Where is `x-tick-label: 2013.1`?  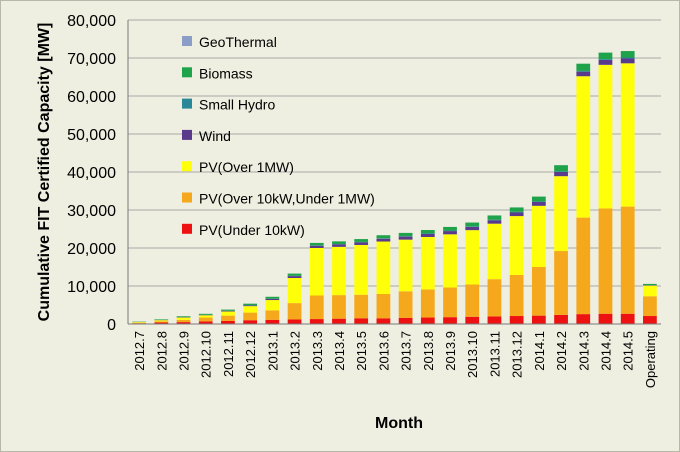 x-tick-label: 2013.1 is located at coordinates (272, 351).